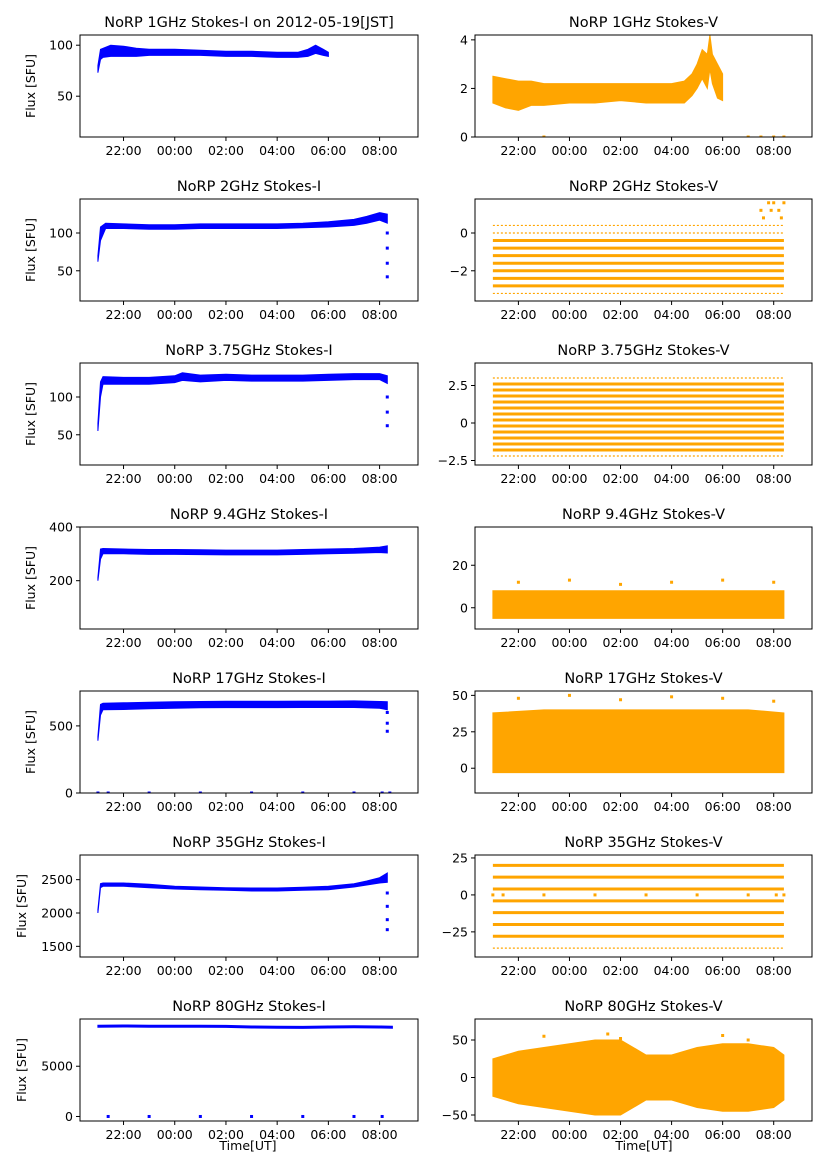  What do you see at coordinates (328, 314) in the screenshot?
I see `x-tick-label: 06:00` at bounding box center [328, 314].